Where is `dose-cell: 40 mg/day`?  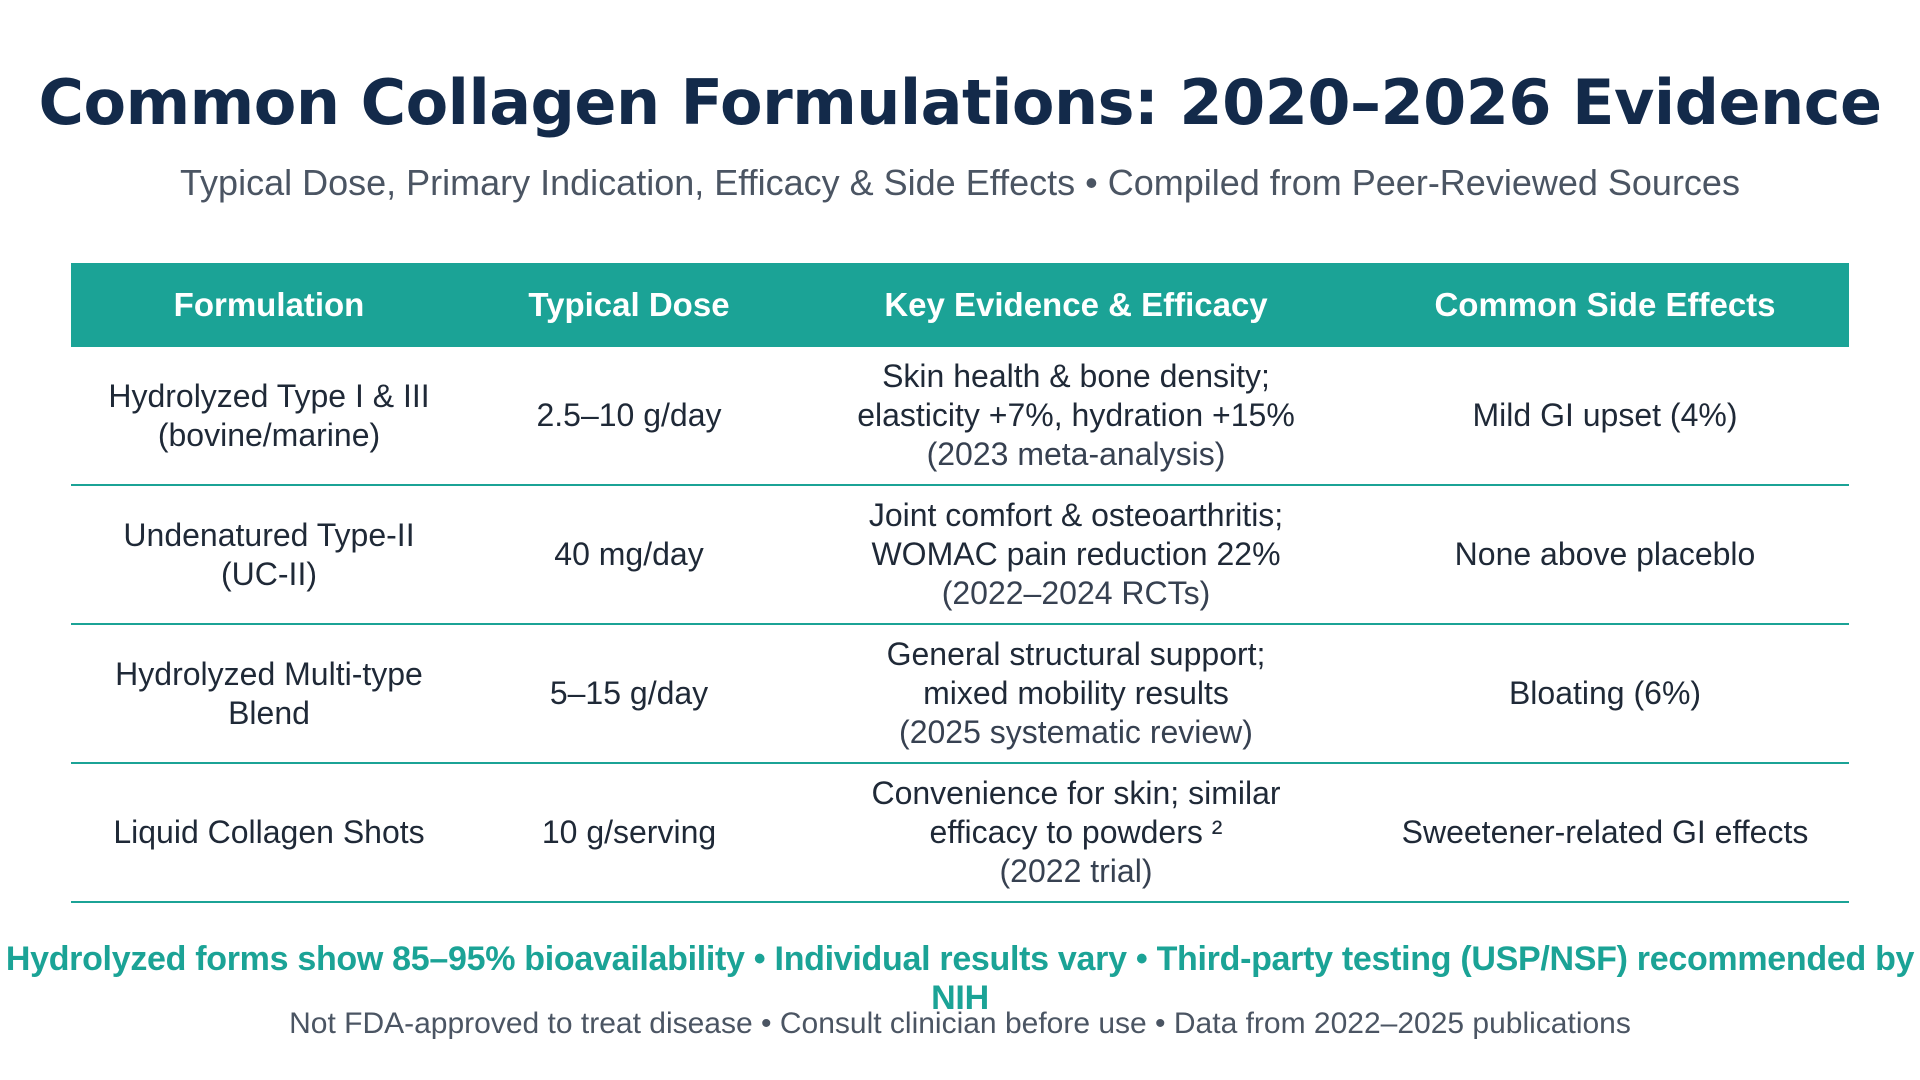 dose-cell: 40 mg/day is located at coordinates (629, 554).